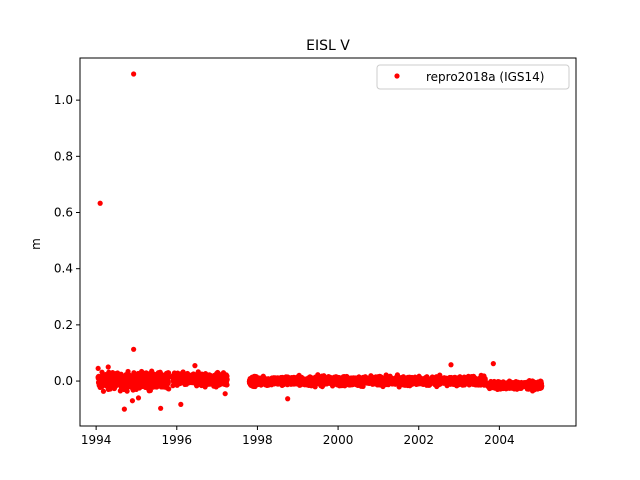 The image size is (640, 480). I want to click on chart-title: EISL V, so click(328, 46).